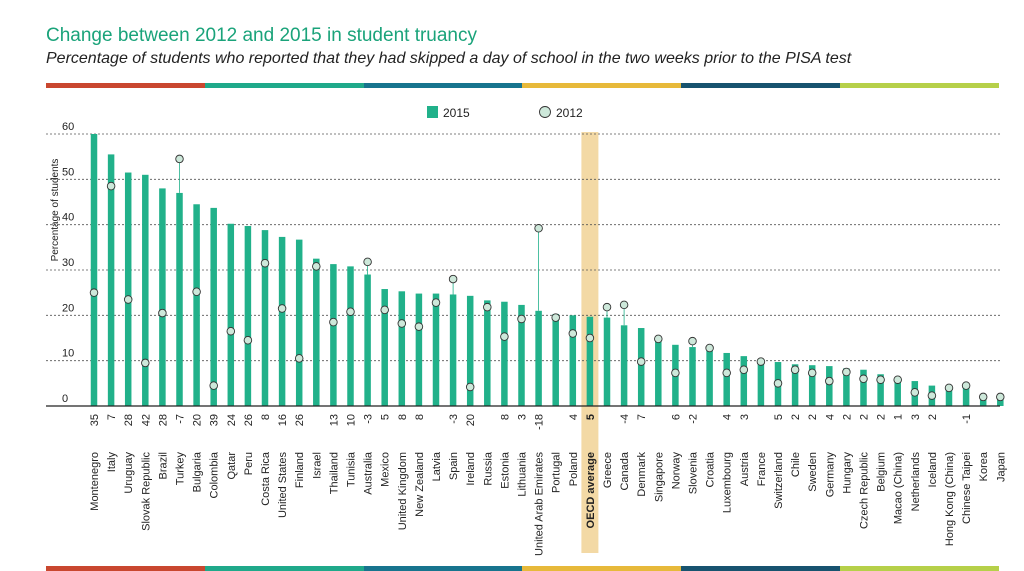 Image resolution: width=1024 pixels, height=571 pixels. What do you see at coordinates (745, 468) in the screenshot?
I see `category-label: Austria` at bounding box center [745, 468].